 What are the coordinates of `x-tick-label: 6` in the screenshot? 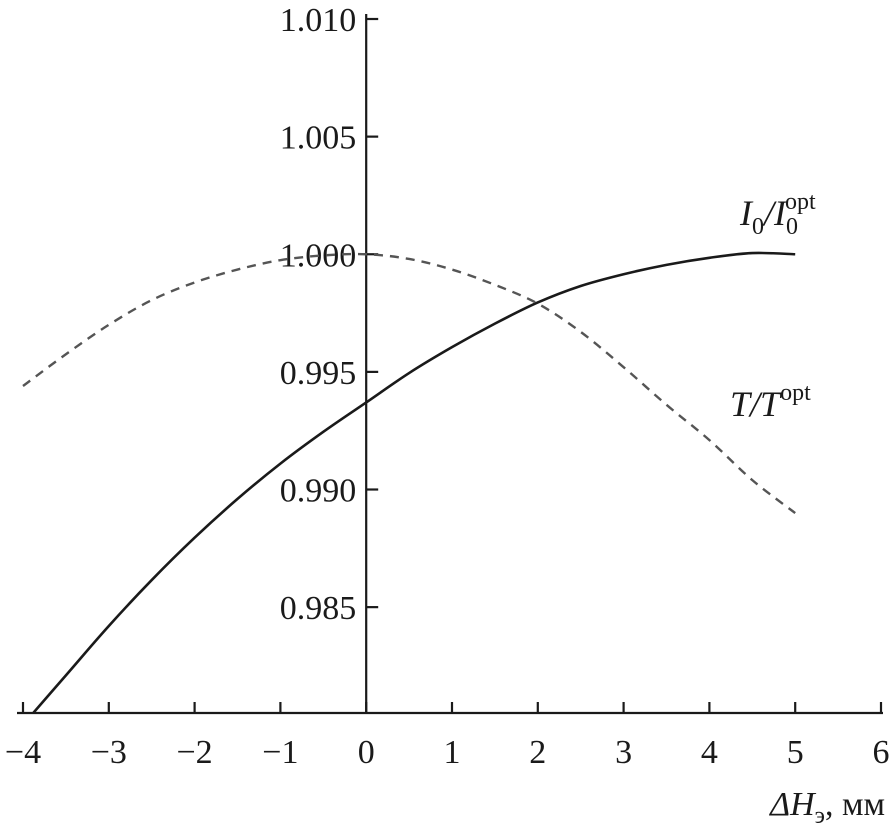 It's located at (881, 752).